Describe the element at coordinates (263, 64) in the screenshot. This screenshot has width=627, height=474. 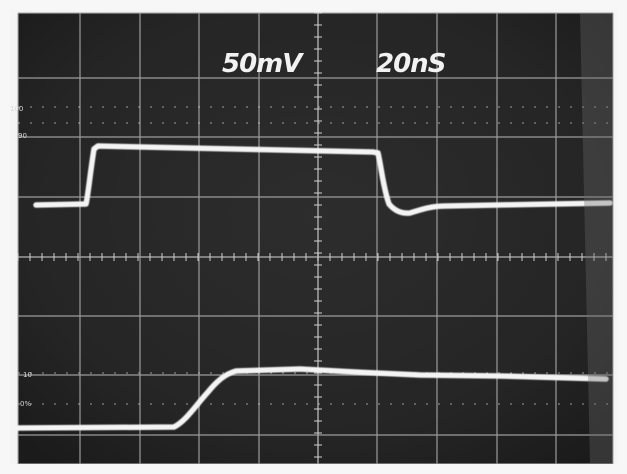
I see `volts-per-div-readout: 50mV` at that location.